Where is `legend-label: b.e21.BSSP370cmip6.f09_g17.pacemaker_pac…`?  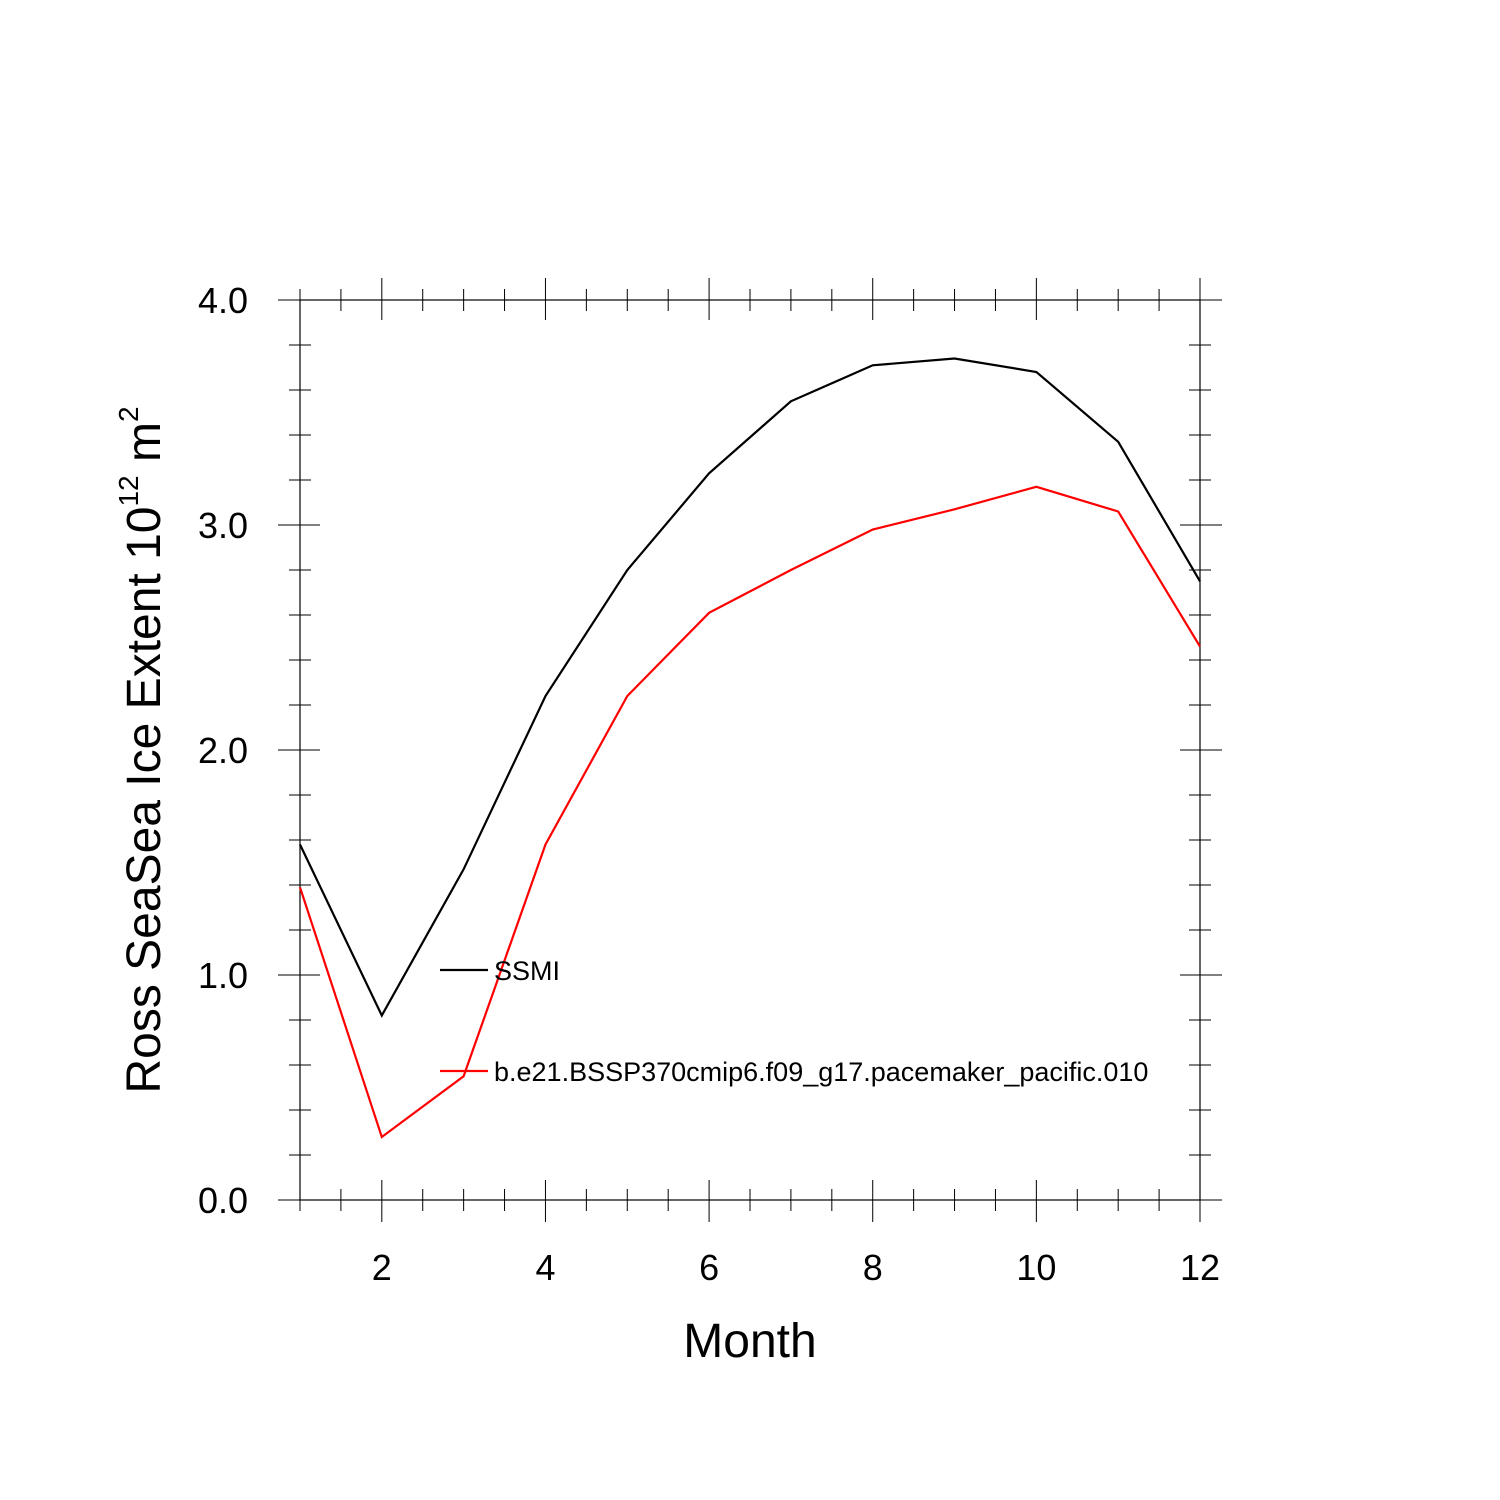
legend-label: b.e21.BSSP370cmip6.f09_g17.pacemaker_pac… is located at coordinates (821, 1072).